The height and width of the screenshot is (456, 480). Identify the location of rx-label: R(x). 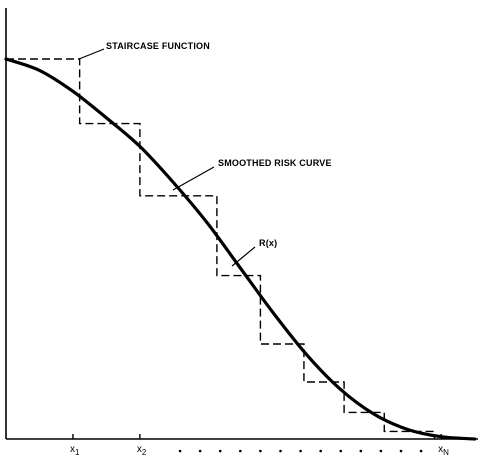
(268, 243).